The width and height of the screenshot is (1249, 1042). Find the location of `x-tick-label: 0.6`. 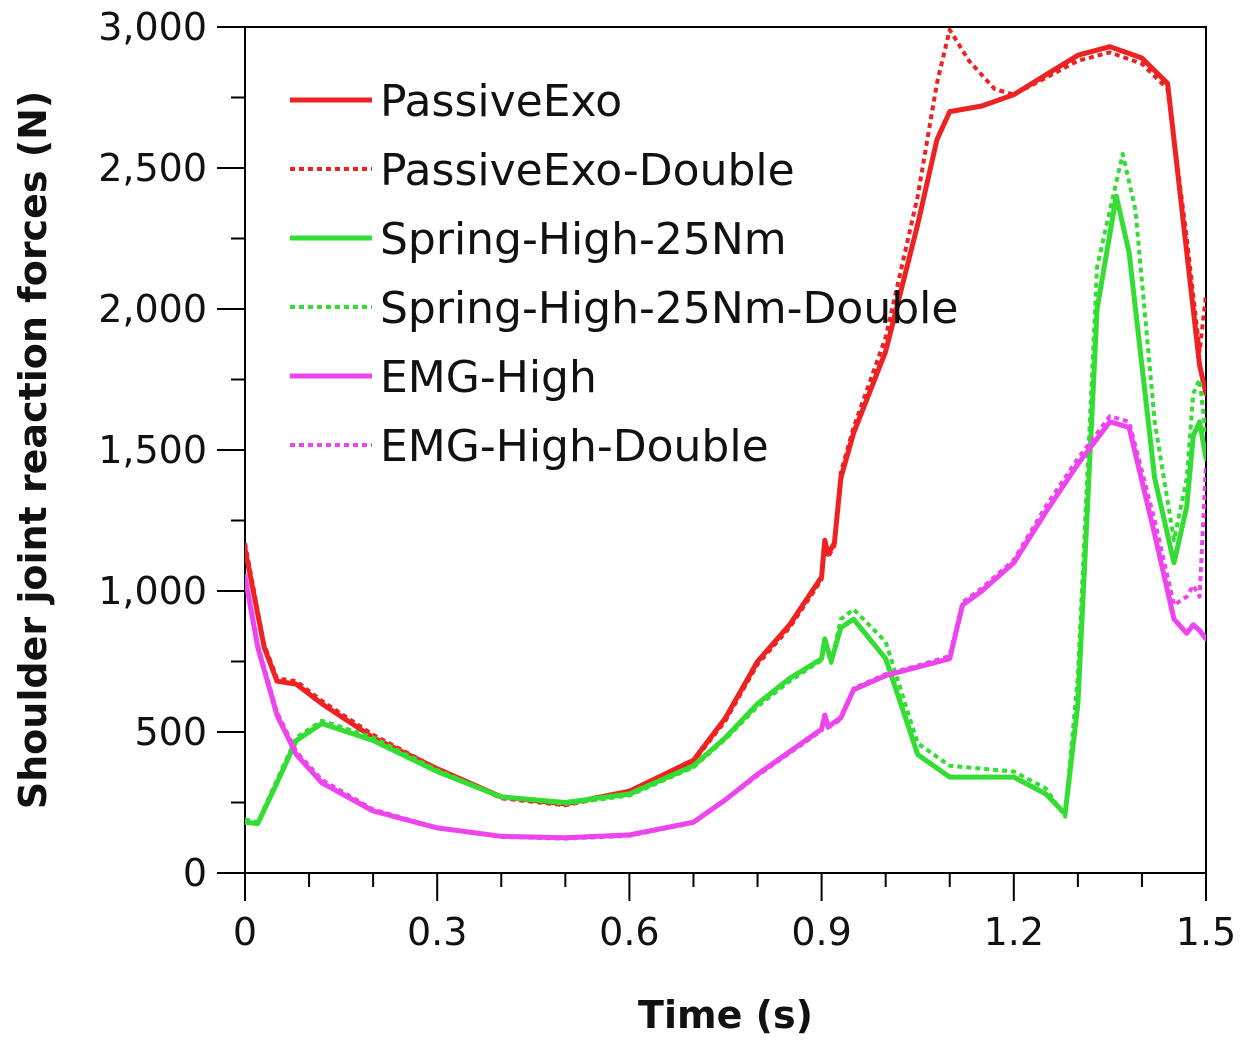

x-tick-label: 0.6 is located at coordinates (629, 932).